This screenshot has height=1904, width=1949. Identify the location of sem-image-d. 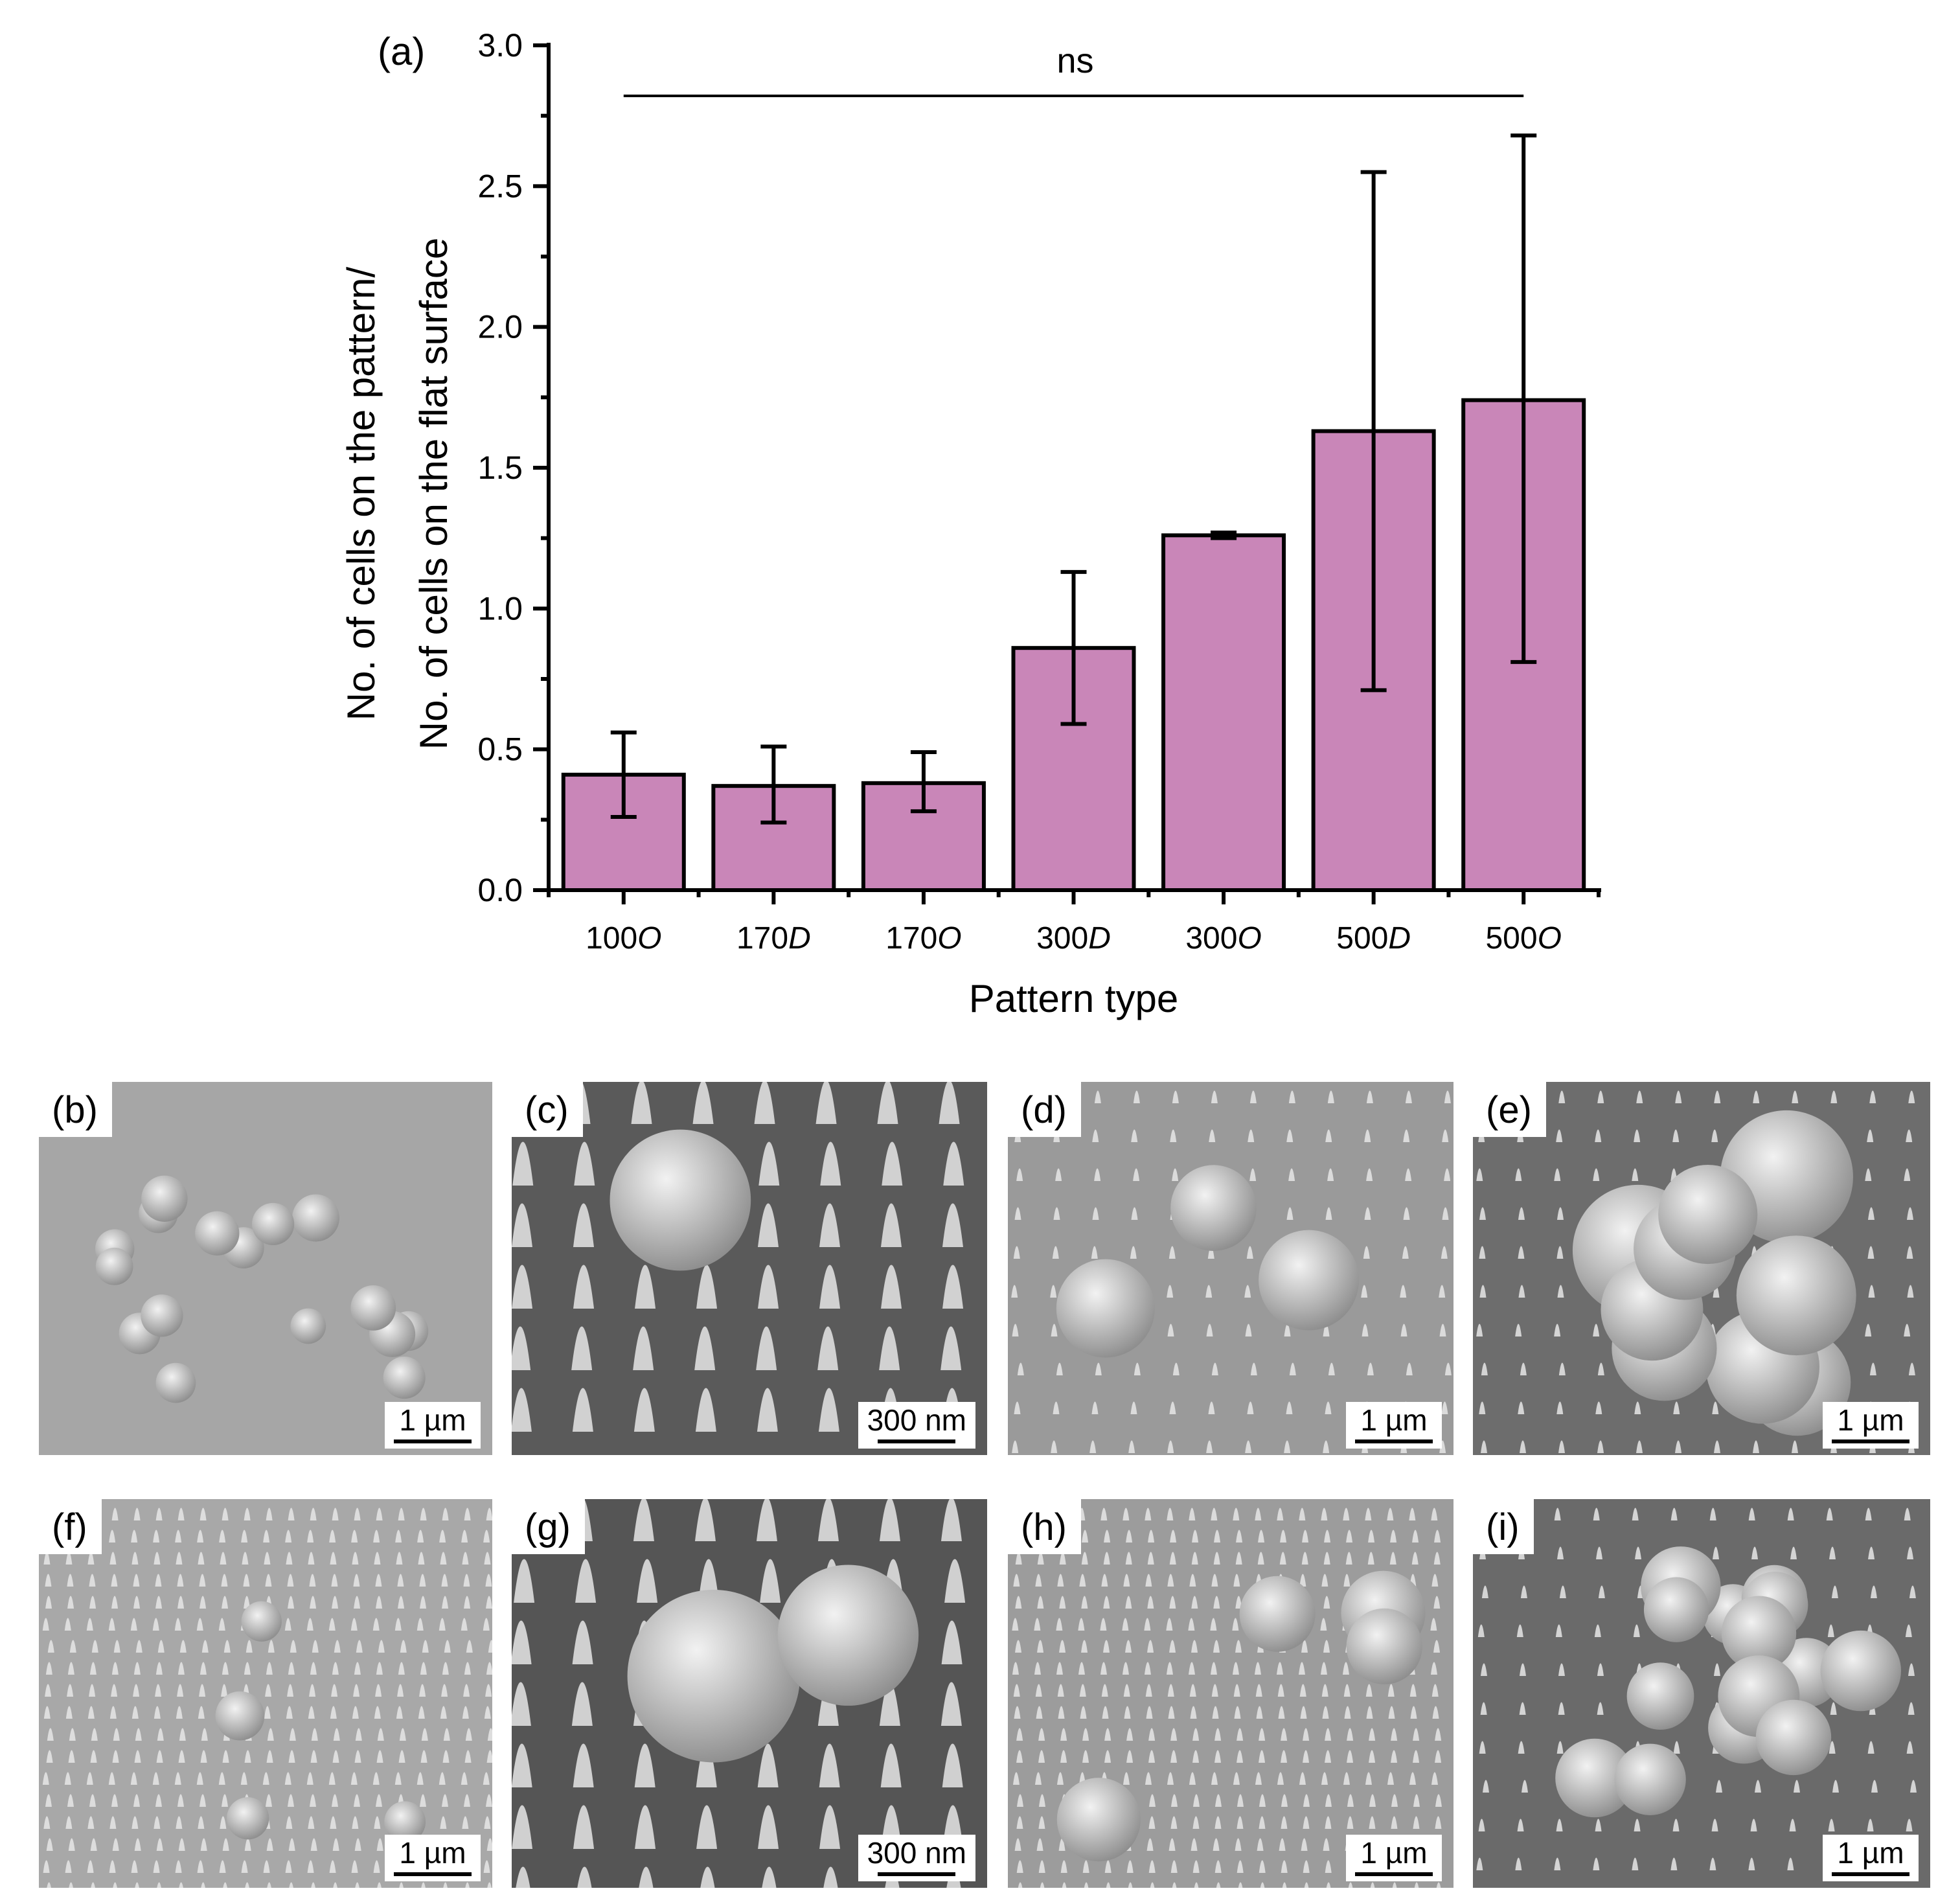
(1231, 1271).